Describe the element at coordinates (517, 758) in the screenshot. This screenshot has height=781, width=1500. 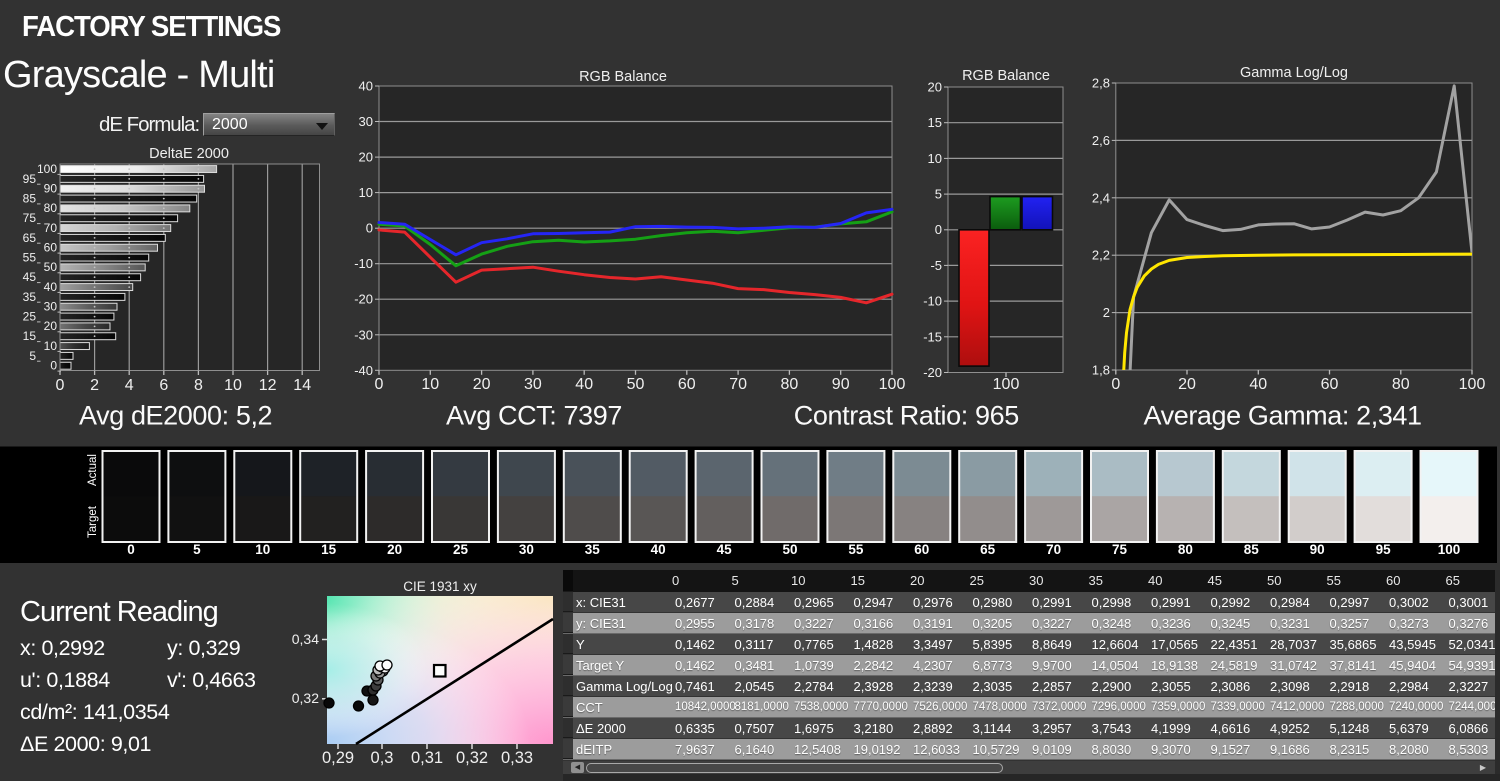
I see `svg-text: 0,33` at that location.